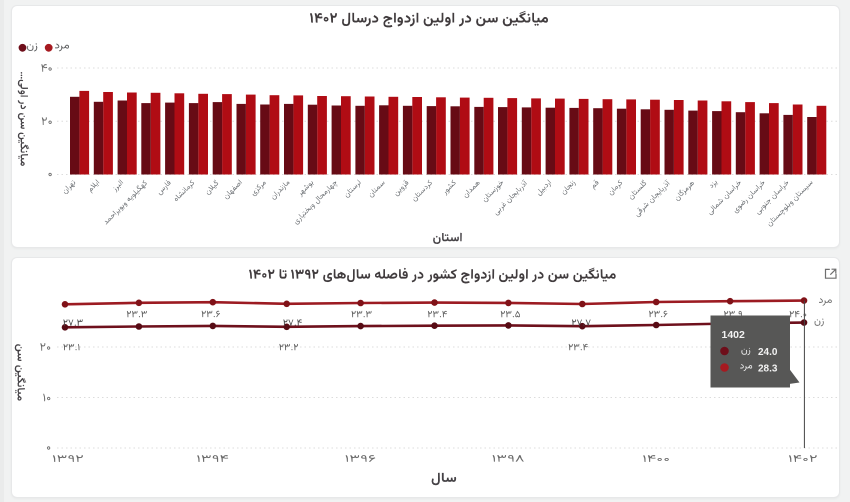 The height and width of the screenshot is (502, 850). I want to click on svg-text: 24.0, so click(768, 352).